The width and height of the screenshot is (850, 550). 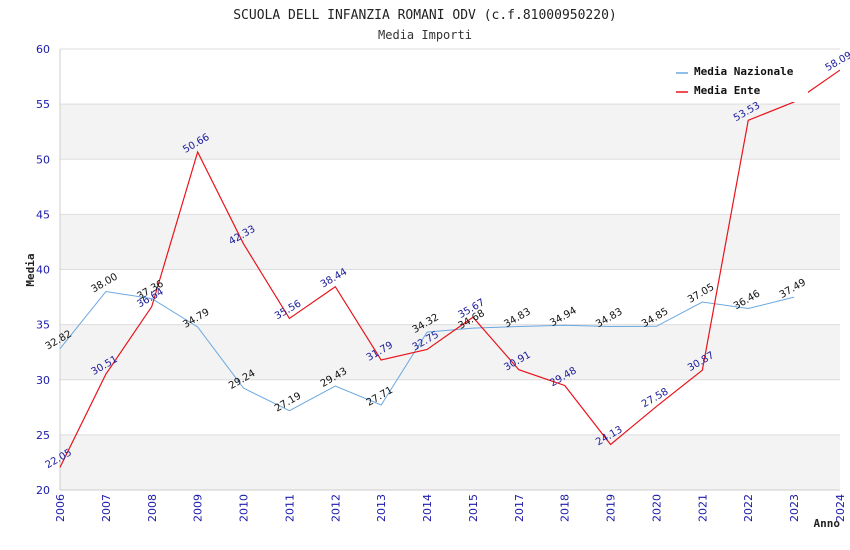 I want to click on y-tick-label: 40, so click(x=43, y=270).